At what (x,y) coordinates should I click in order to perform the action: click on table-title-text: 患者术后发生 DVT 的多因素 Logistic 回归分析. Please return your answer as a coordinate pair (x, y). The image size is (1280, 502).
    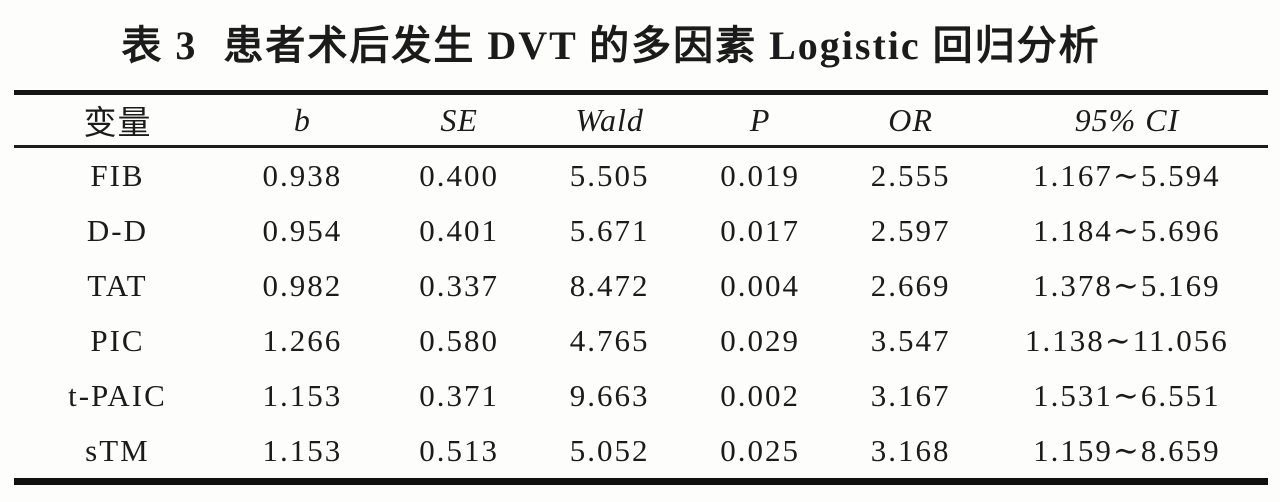
    Looking at the image, I should click on (662, 45).